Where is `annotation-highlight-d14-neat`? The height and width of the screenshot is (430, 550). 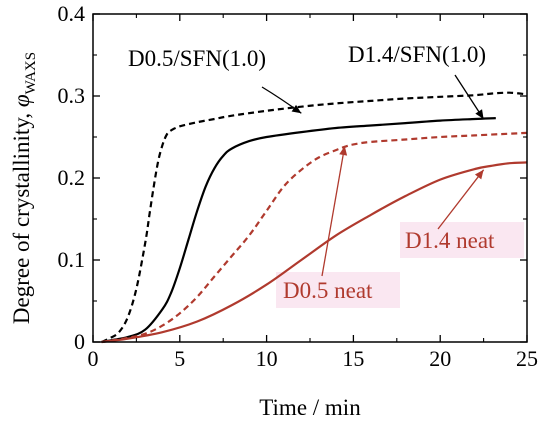
annotation-highlight-d14-neat is located at coordinates (462, 240).